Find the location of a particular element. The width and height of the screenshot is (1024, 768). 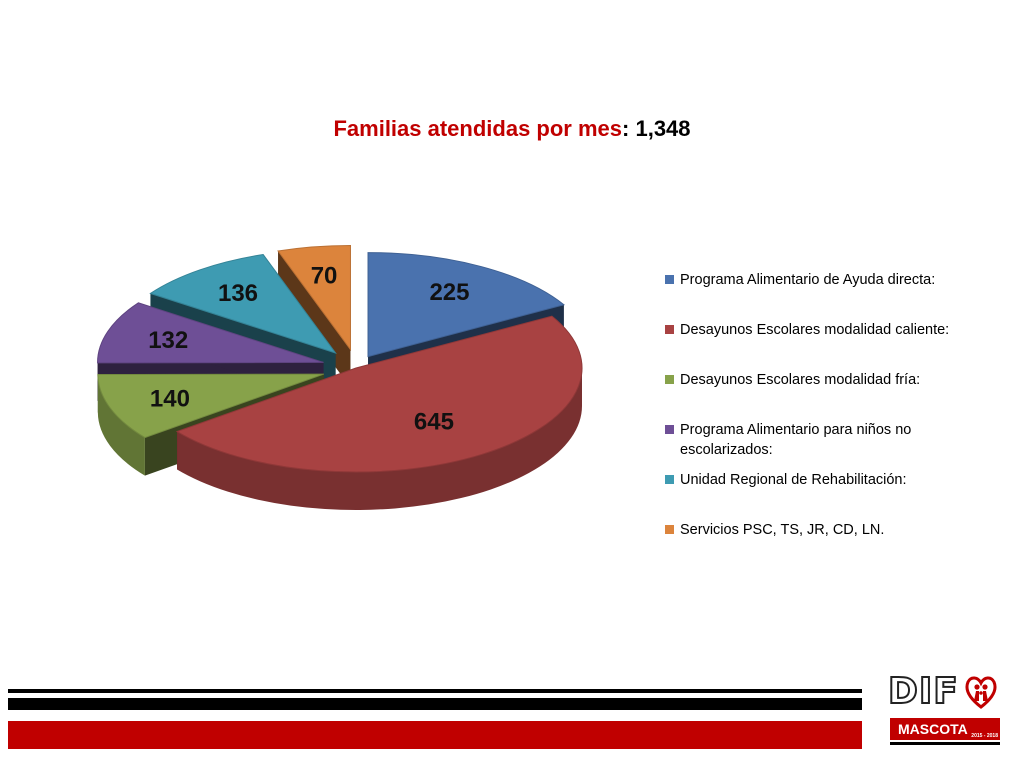

footer-black-stripe is located at coordinates (435, 704).